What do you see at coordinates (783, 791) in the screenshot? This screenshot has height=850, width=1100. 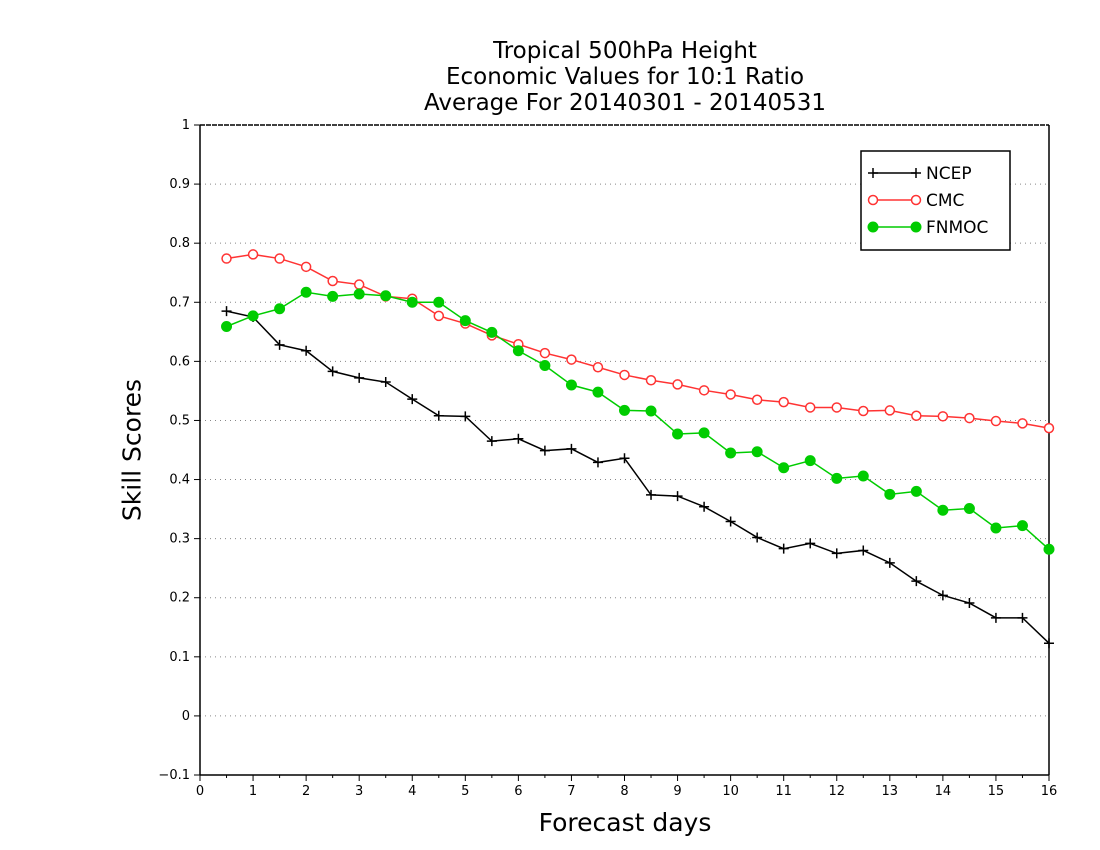 I see `x-tick-label-11: 11` at bounding box center [783, 791].